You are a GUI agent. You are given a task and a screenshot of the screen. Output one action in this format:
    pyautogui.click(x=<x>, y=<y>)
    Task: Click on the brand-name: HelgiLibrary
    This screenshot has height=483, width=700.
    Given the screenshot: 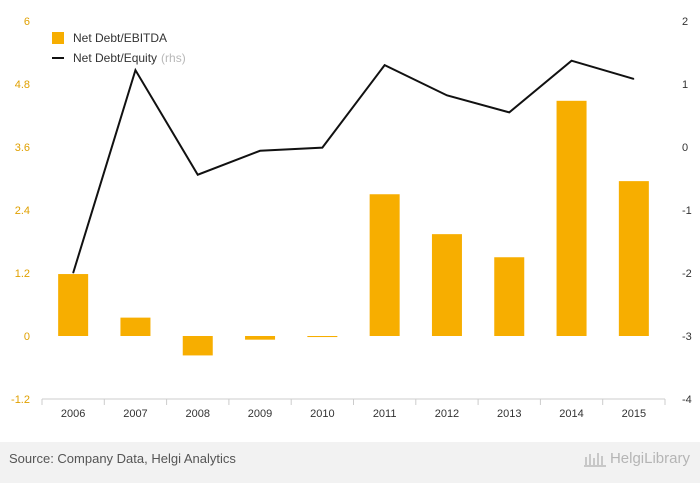 What is the action you would take?
    pyautogui.click(x=649, y=458)
    